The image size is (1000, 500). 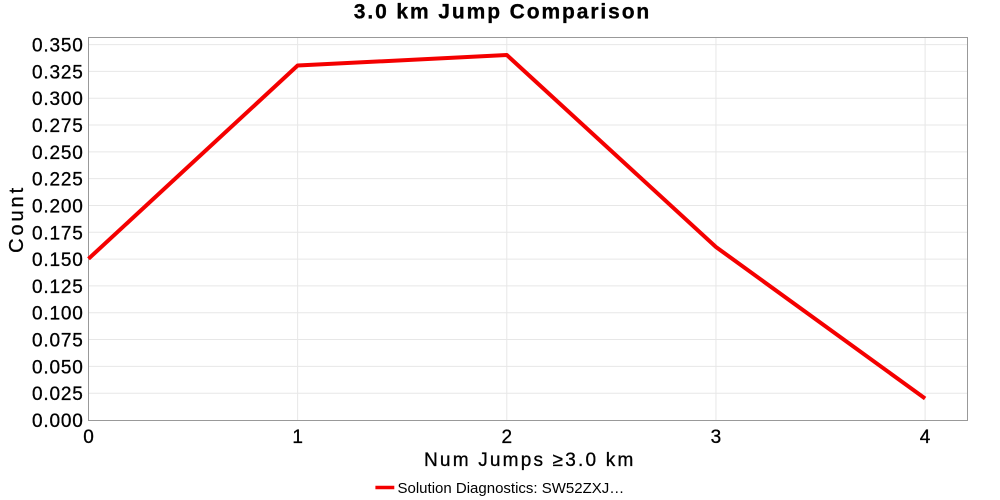 I want to click on svg-text: 0.325, so click(x=58, y=72).